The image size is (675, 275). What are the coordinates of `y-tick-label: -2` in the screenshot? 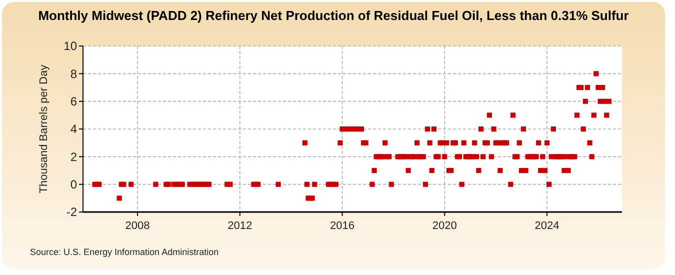 It's located at (72, 212).